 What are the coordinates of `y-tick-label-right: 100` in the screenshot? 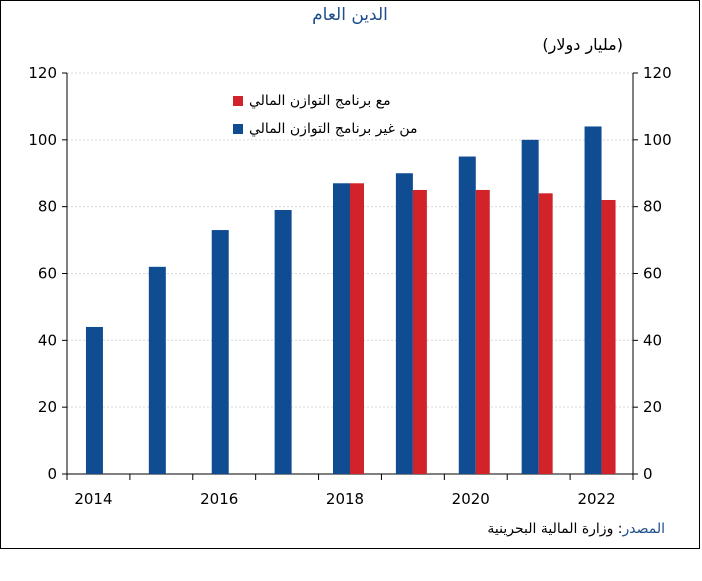 It's located at (657, 140).